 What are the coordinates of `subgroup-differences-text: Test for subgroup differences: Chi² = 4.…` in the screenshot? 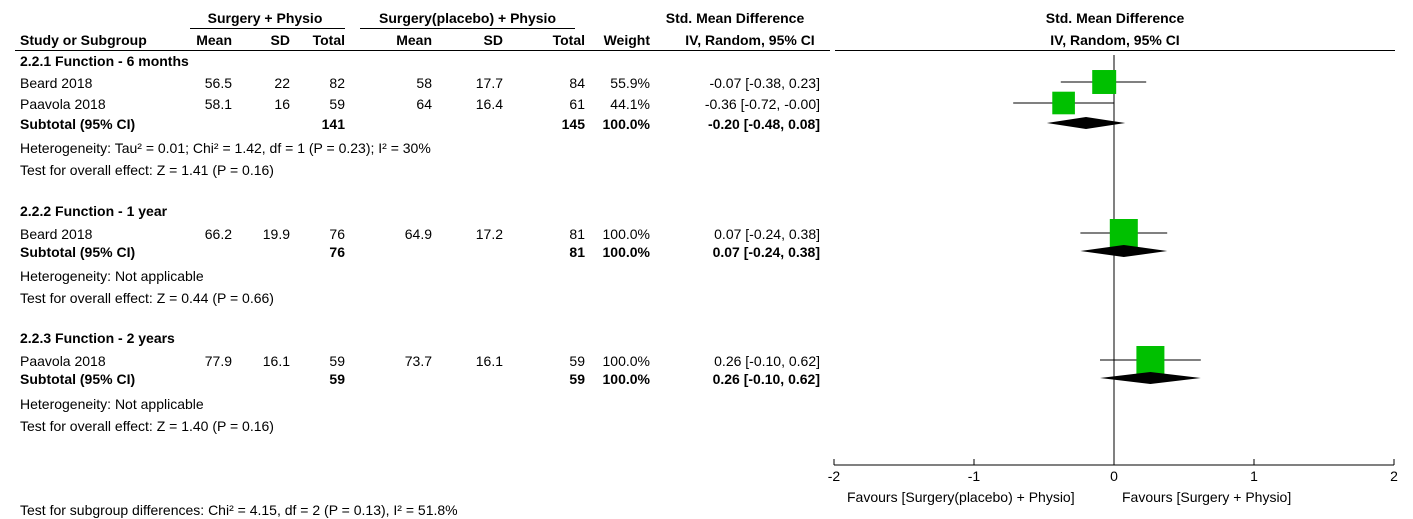 It's located at (239, 510).